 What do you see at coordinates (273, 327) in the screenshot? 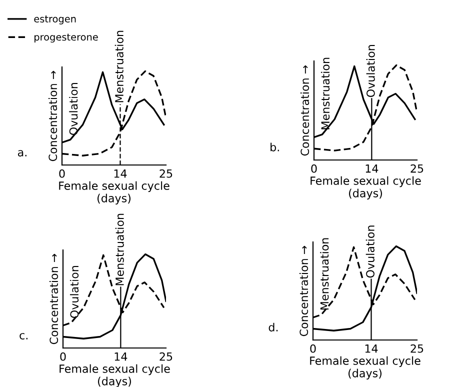
I see `text: d.` at bounding box center [273, 327].